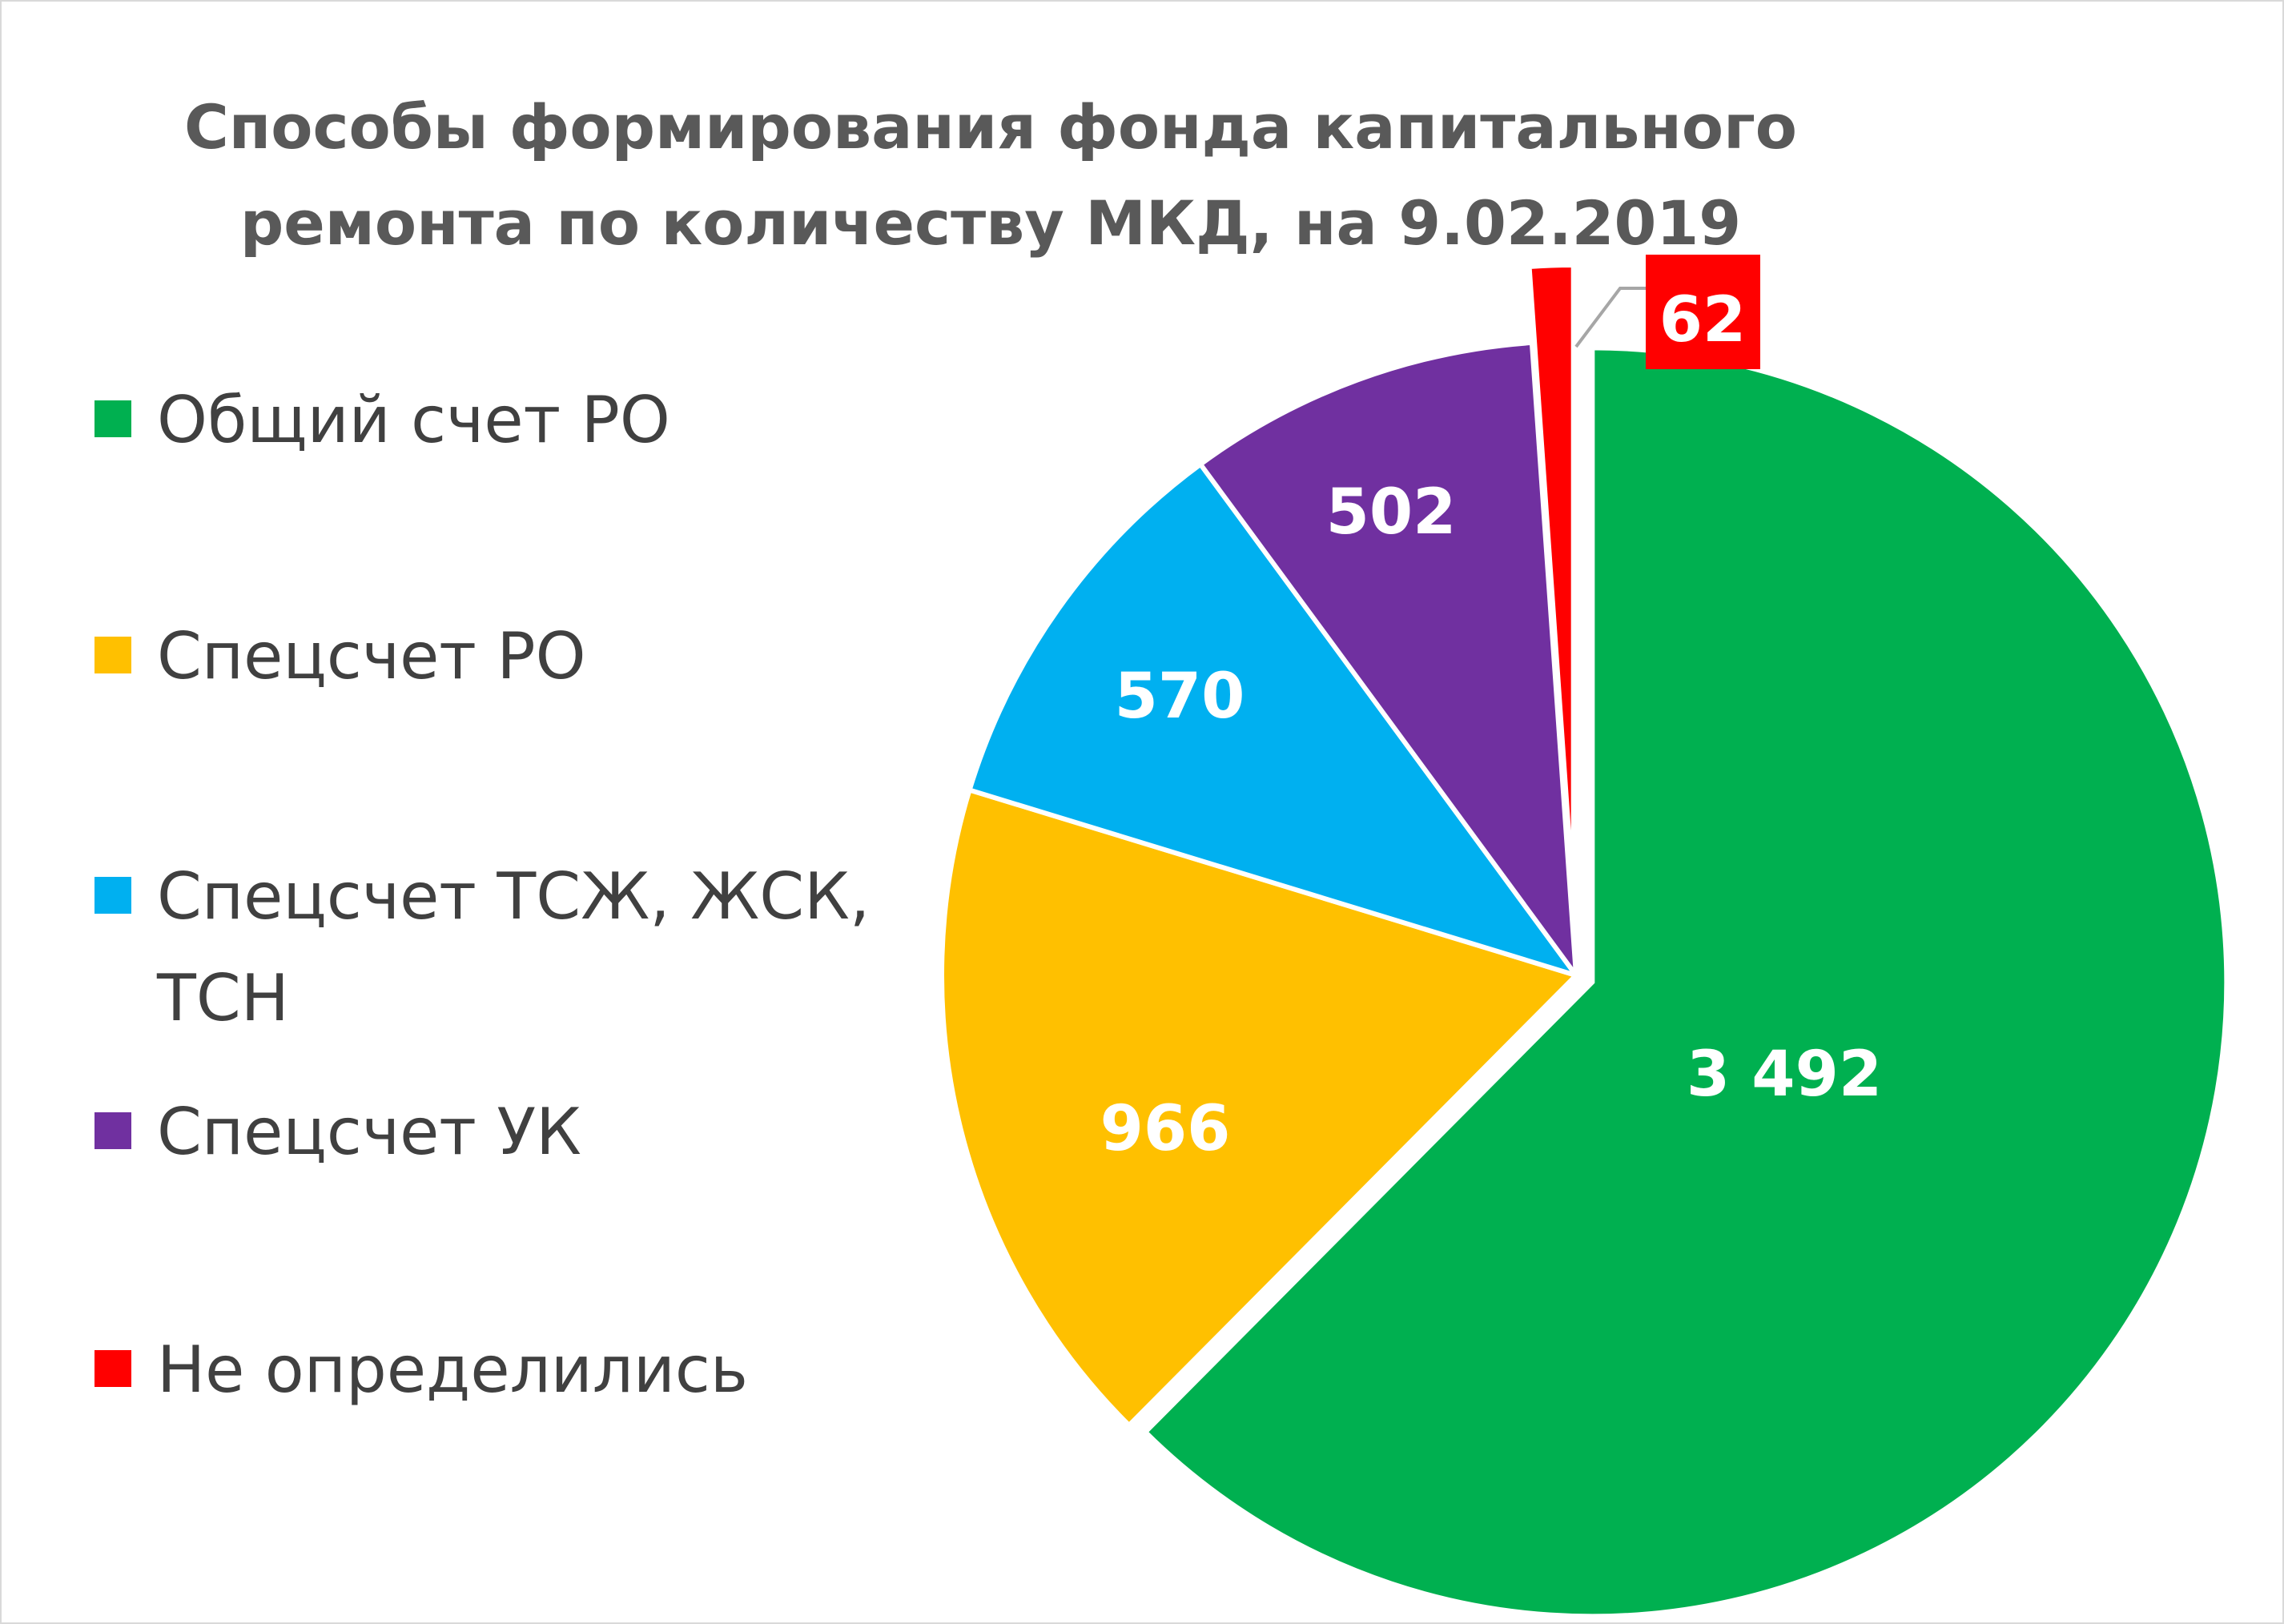  I want to click on data-label-4: 62, so click(1703, 320).